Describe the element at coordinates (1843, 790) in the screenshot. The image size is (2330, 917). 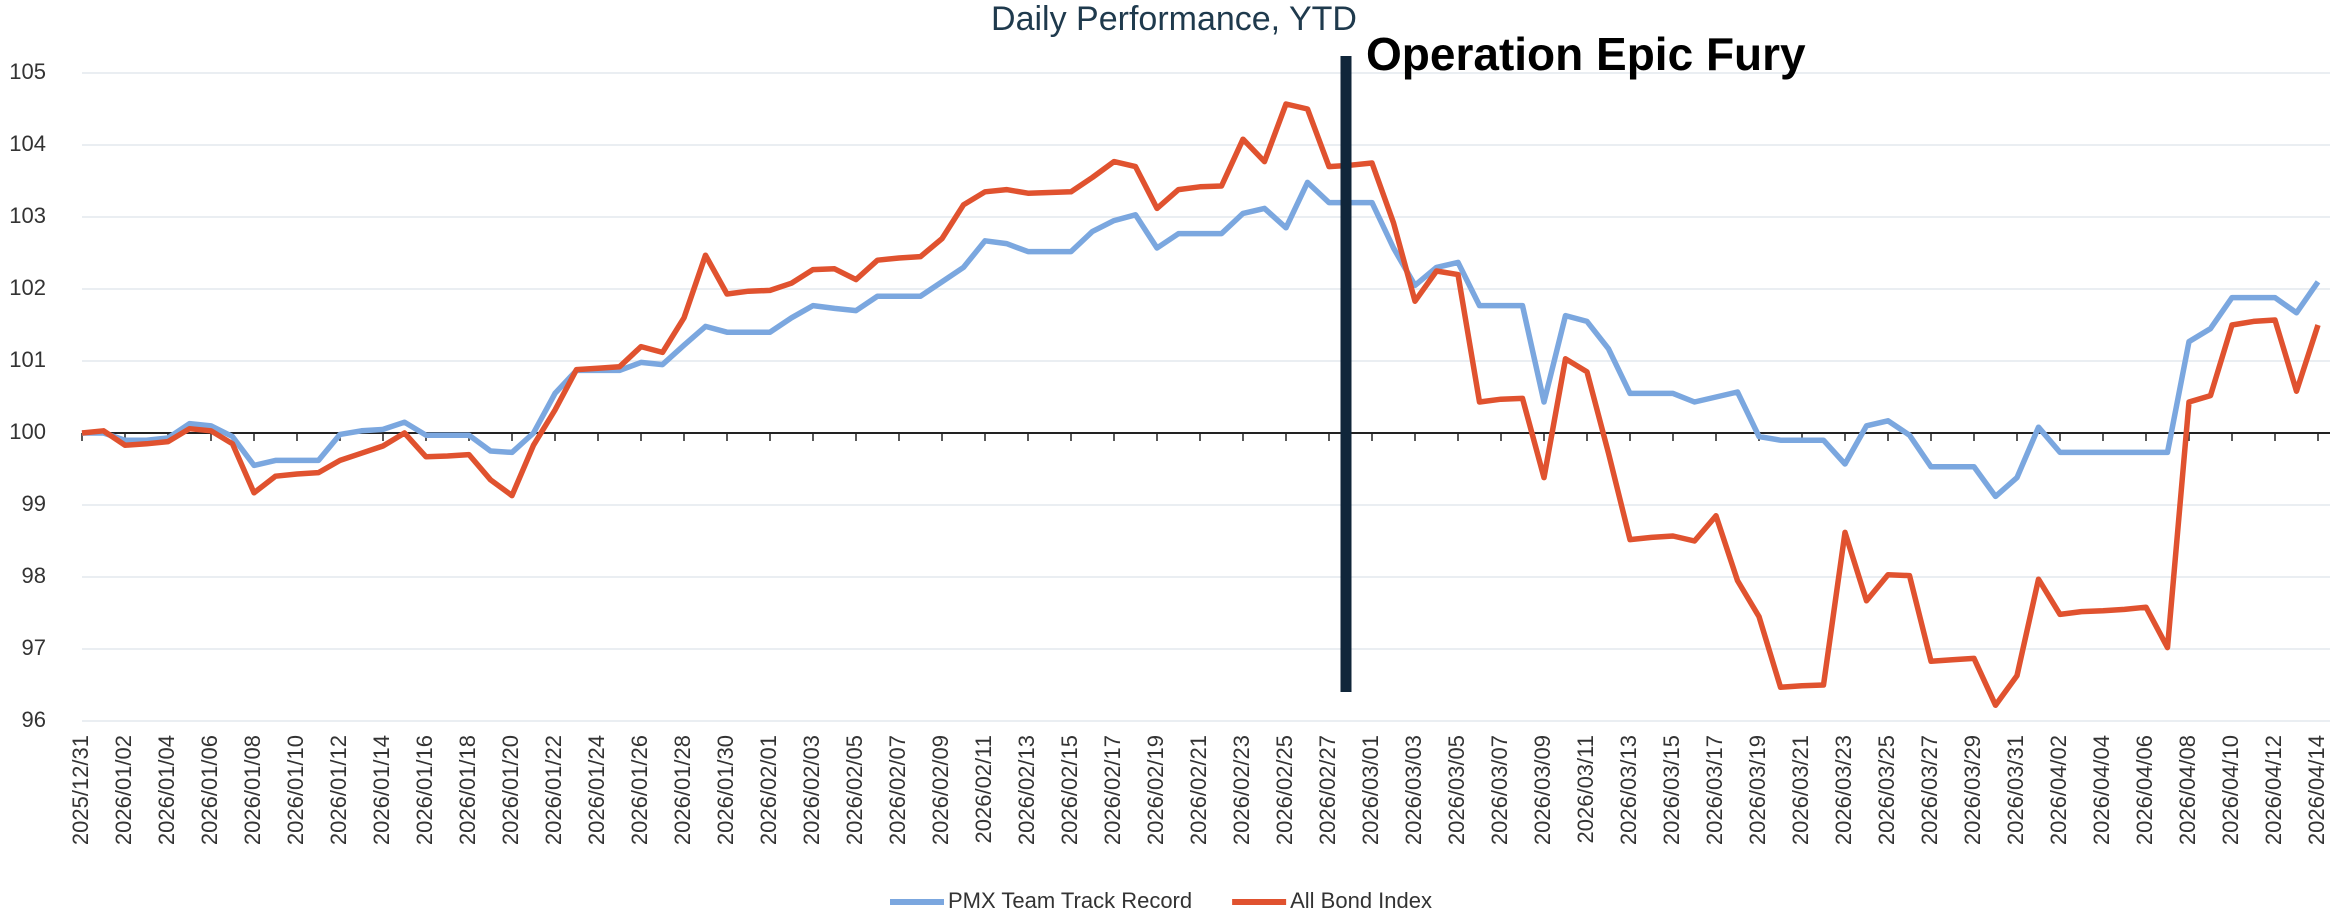
I see `x-tick-label: 2026/03/23` at that location.